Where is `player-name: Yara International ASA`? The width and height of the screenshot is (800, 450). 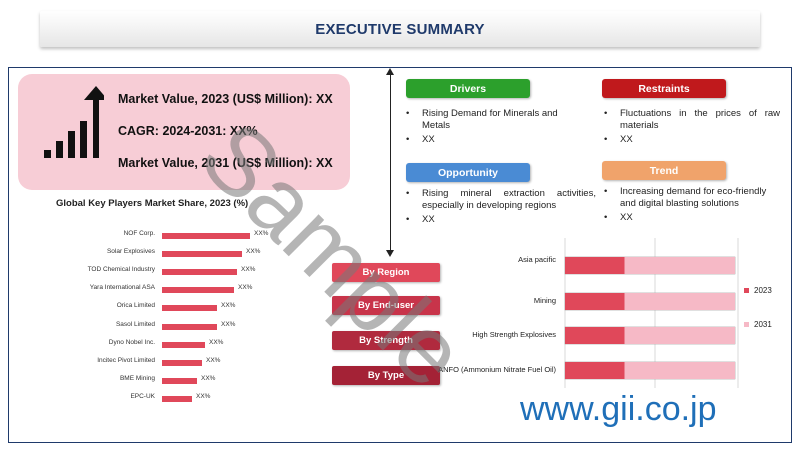
player-name: Yara International ASA is located at coordinates (122, 288).